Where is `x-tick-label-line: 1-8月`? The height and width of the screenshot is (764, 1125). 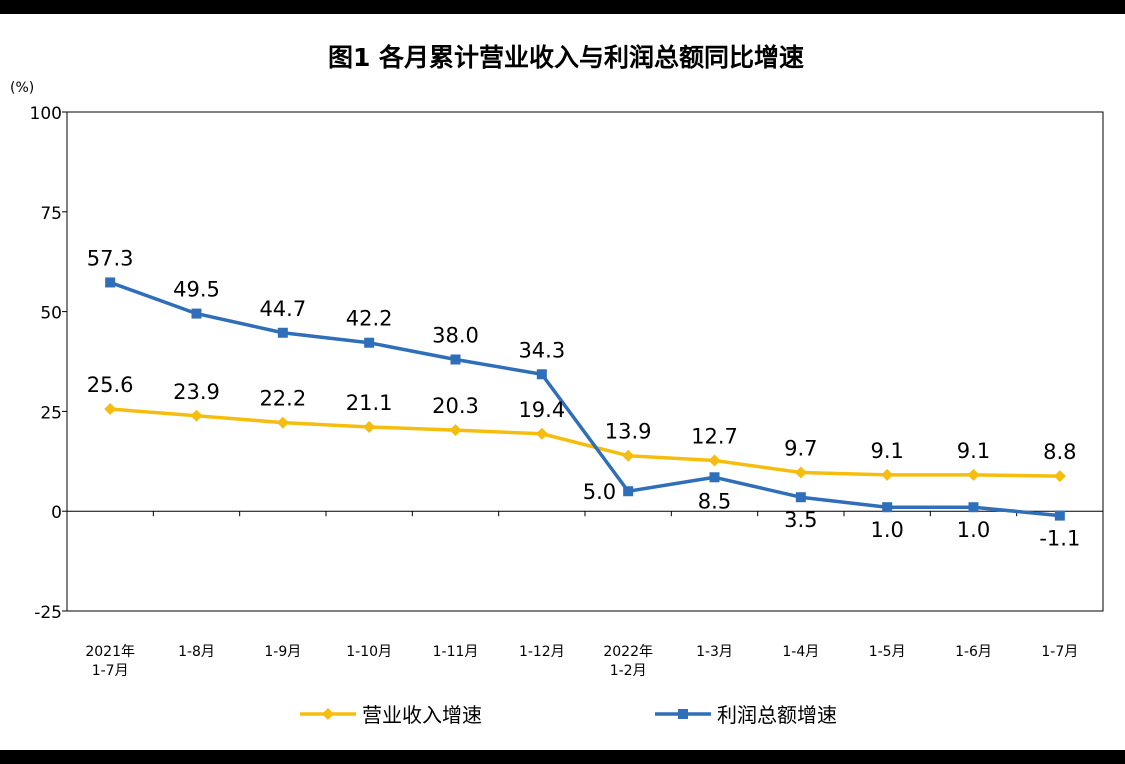
x-tick-label-line: 1-8月 is located at coordinates (196, 652).